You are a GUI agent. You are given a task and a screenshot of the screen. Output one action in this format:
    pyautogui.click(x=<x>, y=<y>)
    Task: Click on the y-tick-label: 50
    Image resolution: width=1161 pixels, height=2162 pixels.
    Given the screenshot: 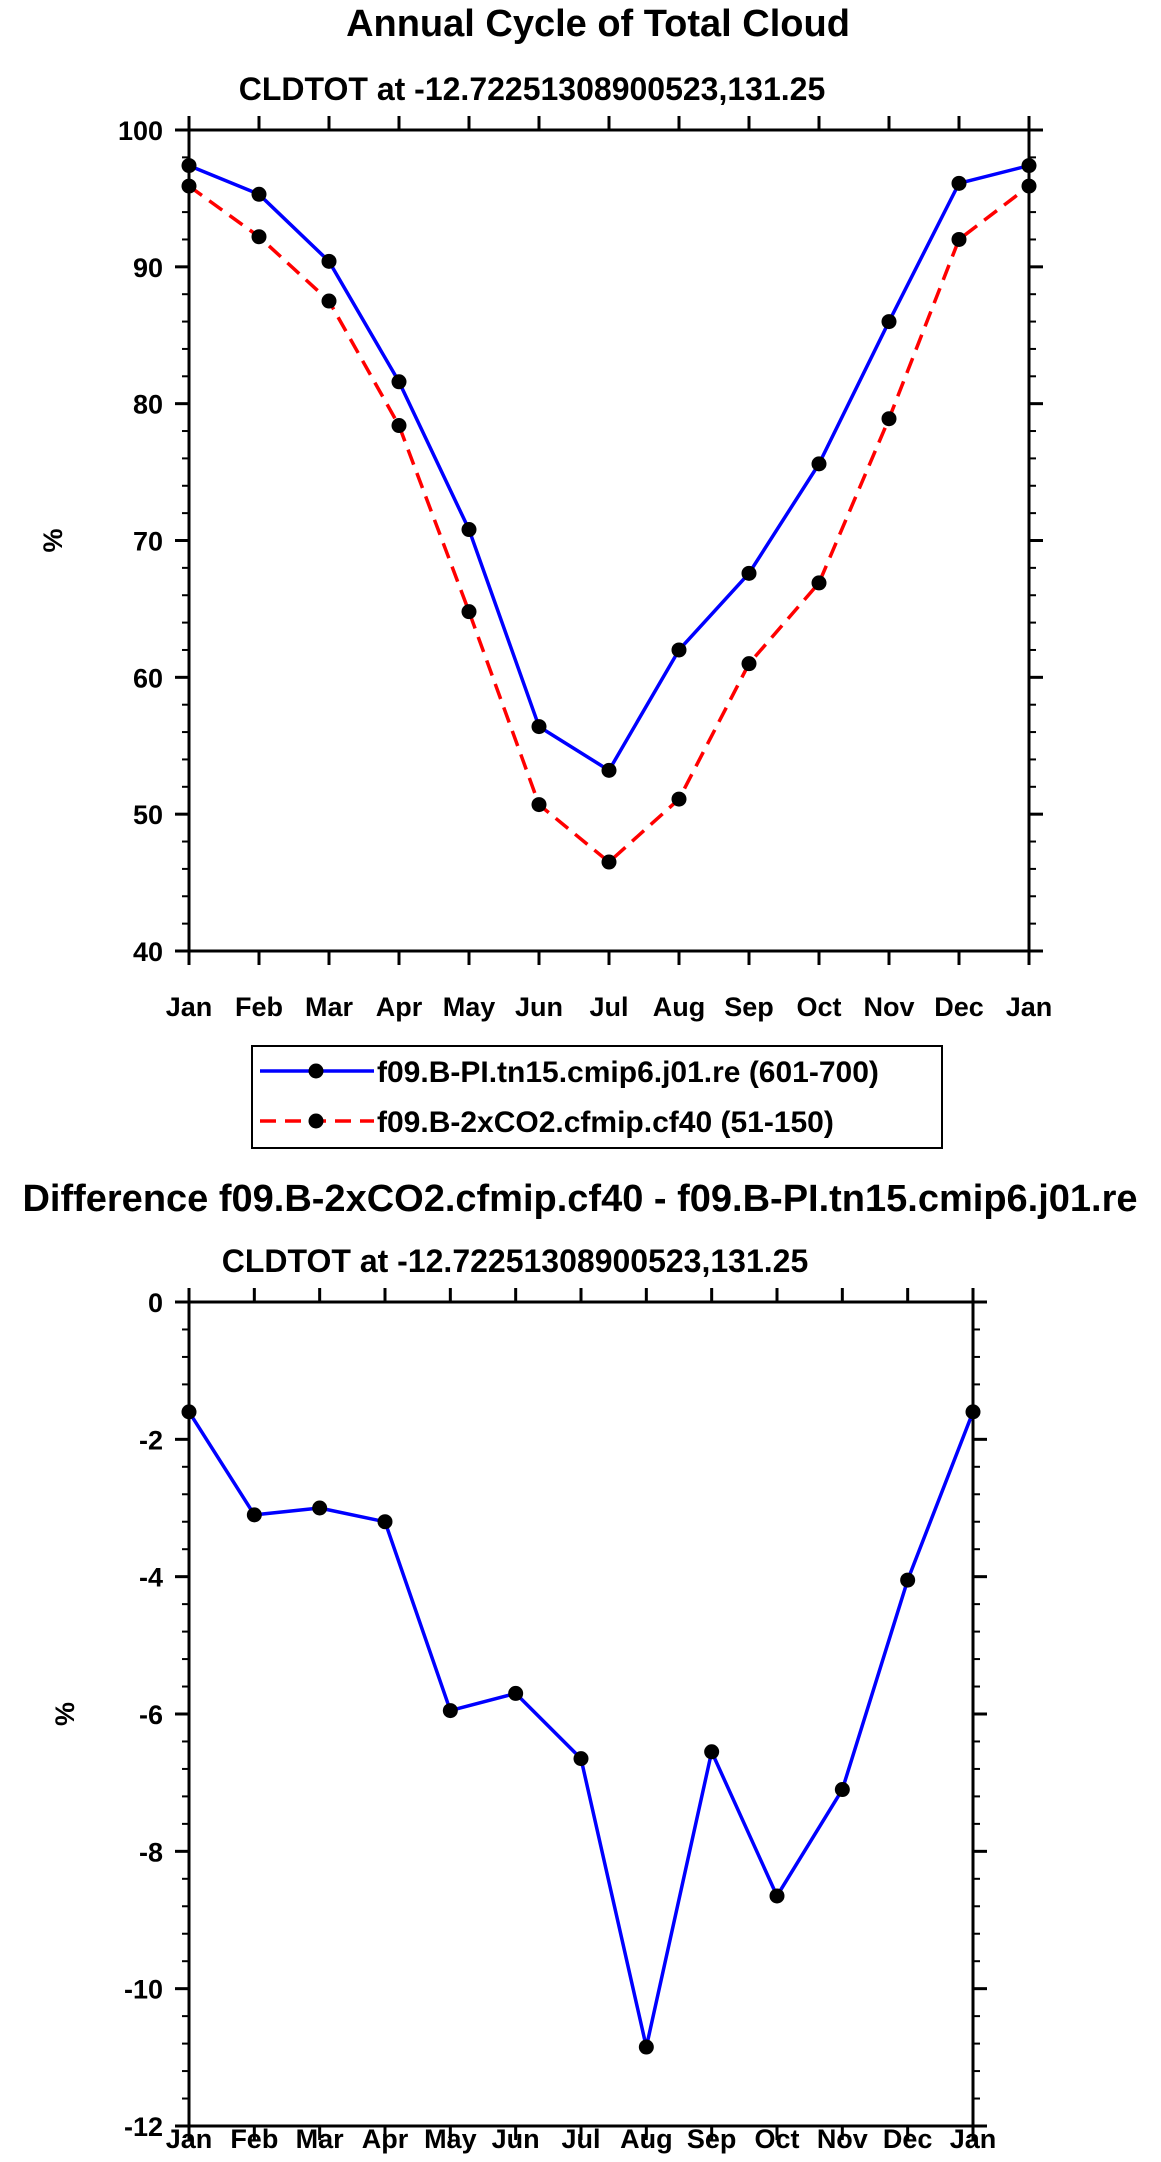 What is the action you would take?
    pyautogui.click(x=148, y=815)
    